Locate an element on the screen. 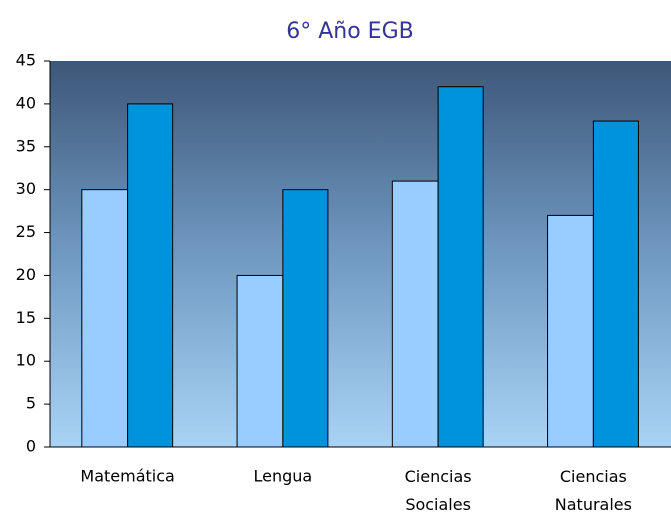  y-tick-label: 30 is located at coordinates (26, 188).